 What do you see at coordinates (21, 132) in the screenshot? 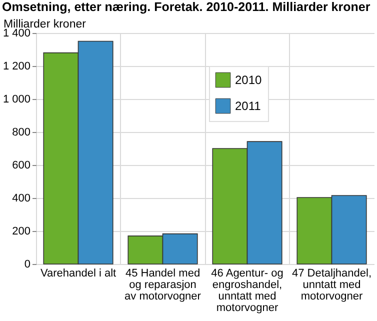
I see `y-tick-label: 800` at bounding box center [21, 132].